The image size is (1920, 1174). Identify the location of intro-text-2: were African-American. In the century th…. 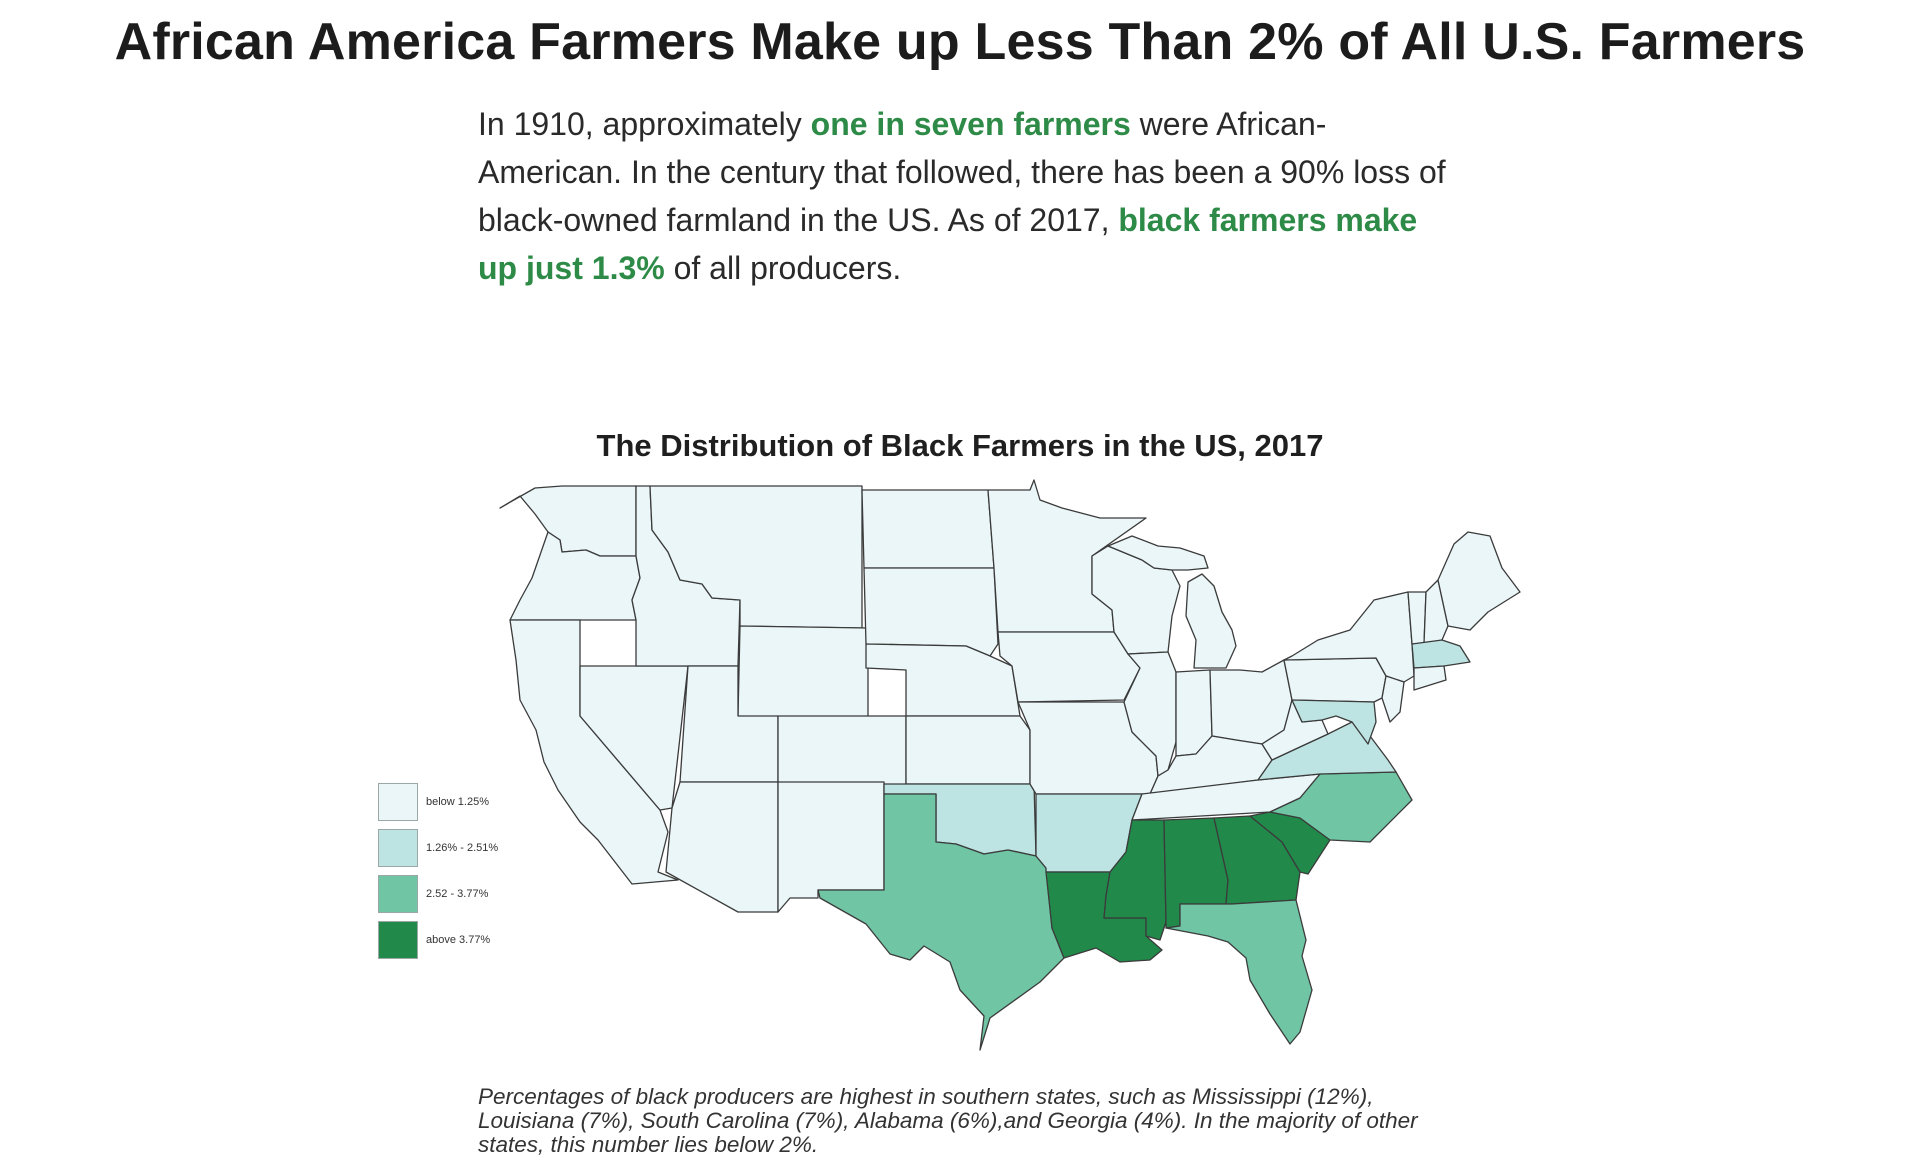
(962, 172).